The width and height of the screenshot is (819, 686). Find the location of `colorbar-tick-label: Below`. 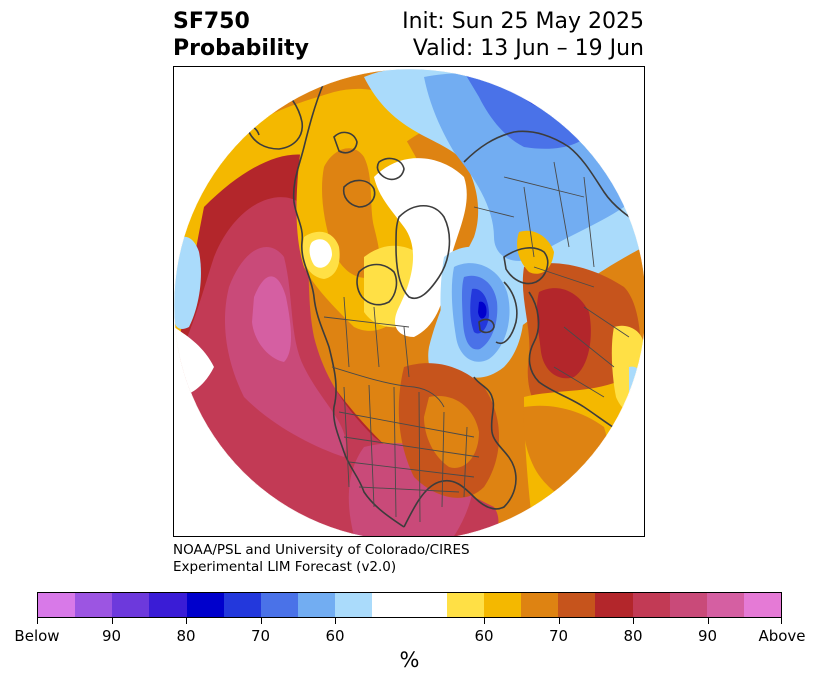

colorbar-tick-label: Below is located at coordinates (37, 636).